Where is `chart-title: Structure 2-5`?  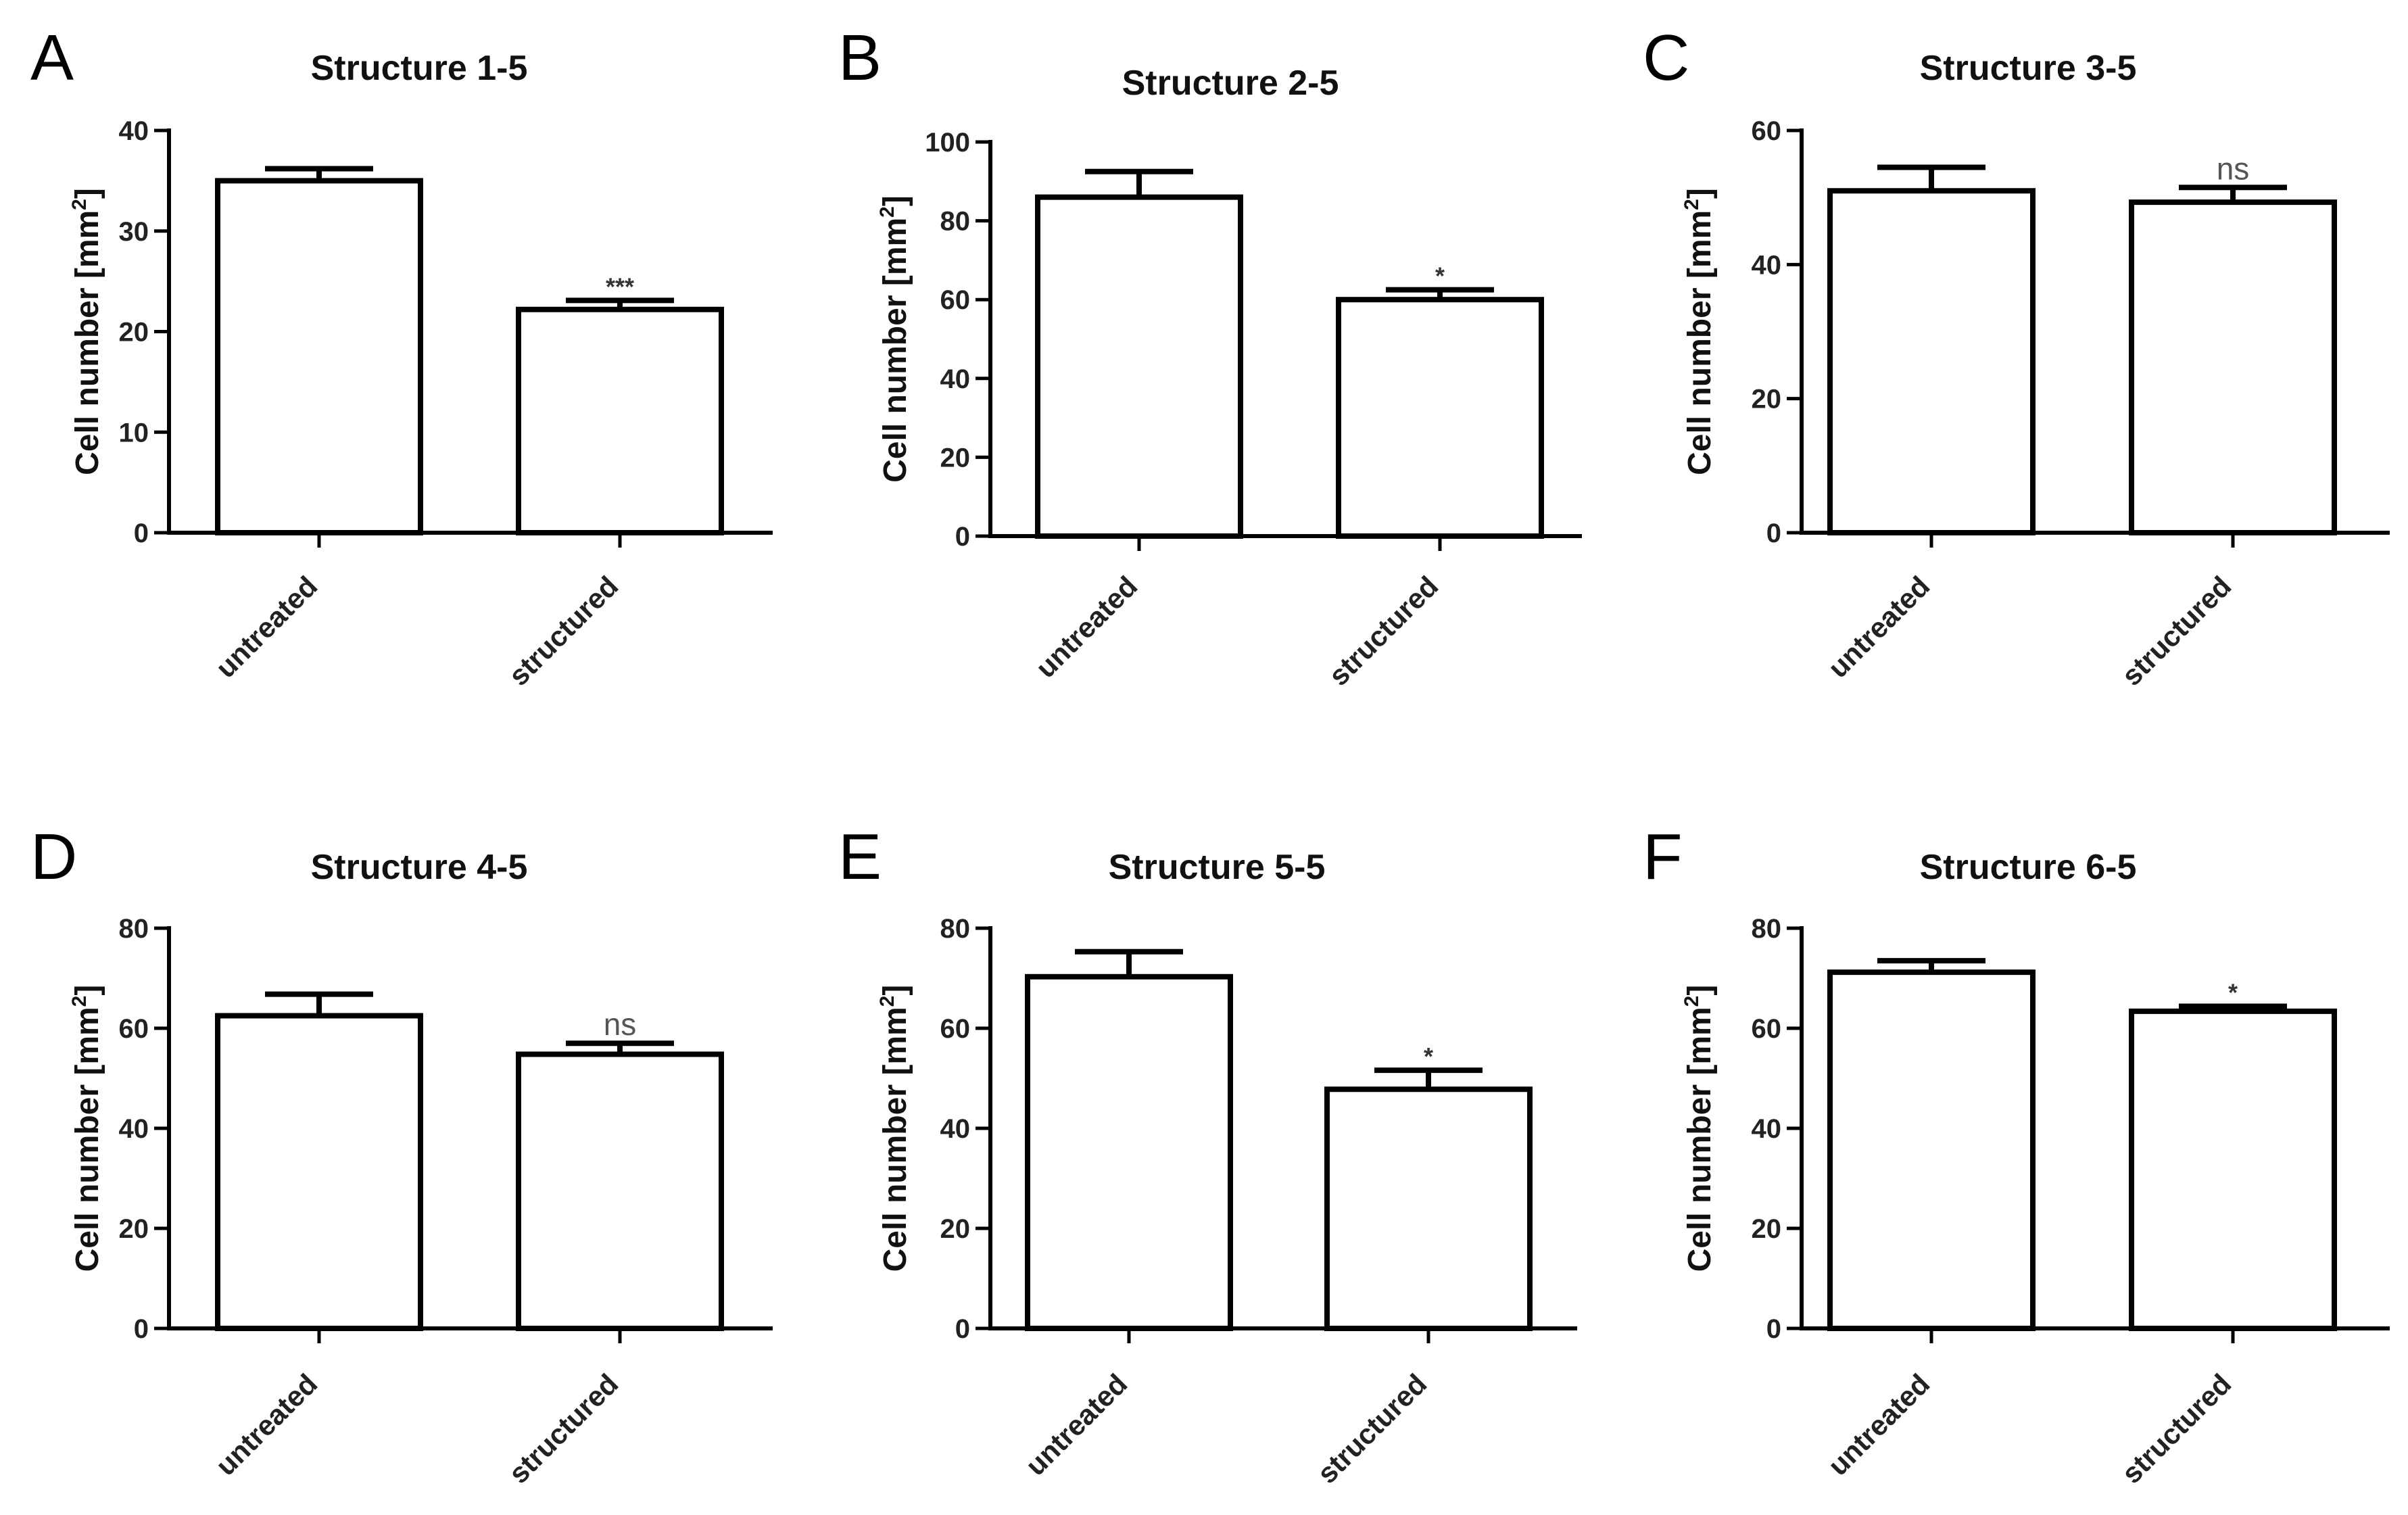
chart-title: Structure 2-5 is located at coordinates (1230, 83).